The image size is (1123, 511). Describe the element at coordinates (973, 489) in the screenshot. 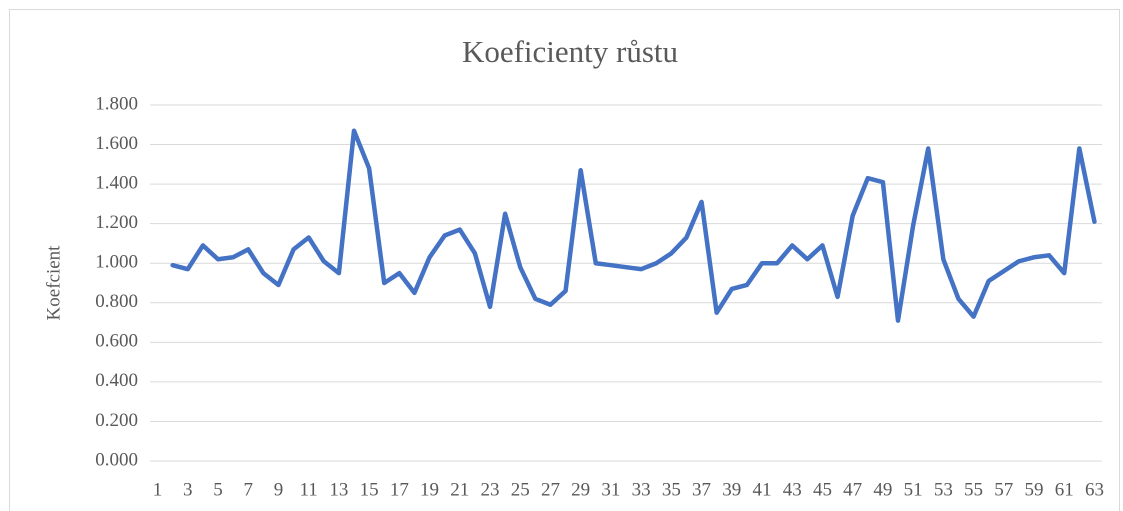

I see `x-tick-label: 55` at that location.